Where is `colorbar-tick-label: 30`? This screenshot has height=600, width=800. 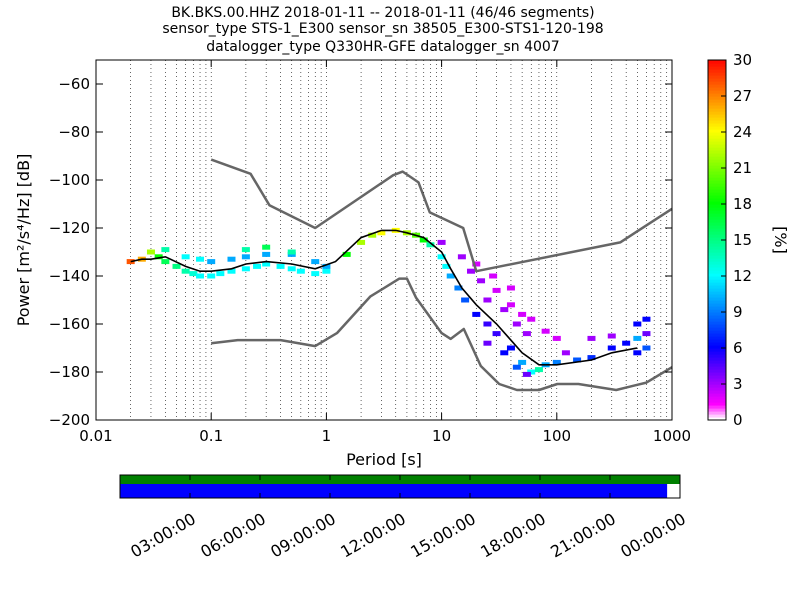
colorbar-tick-label: 30 is located at coordinates (742, 60).